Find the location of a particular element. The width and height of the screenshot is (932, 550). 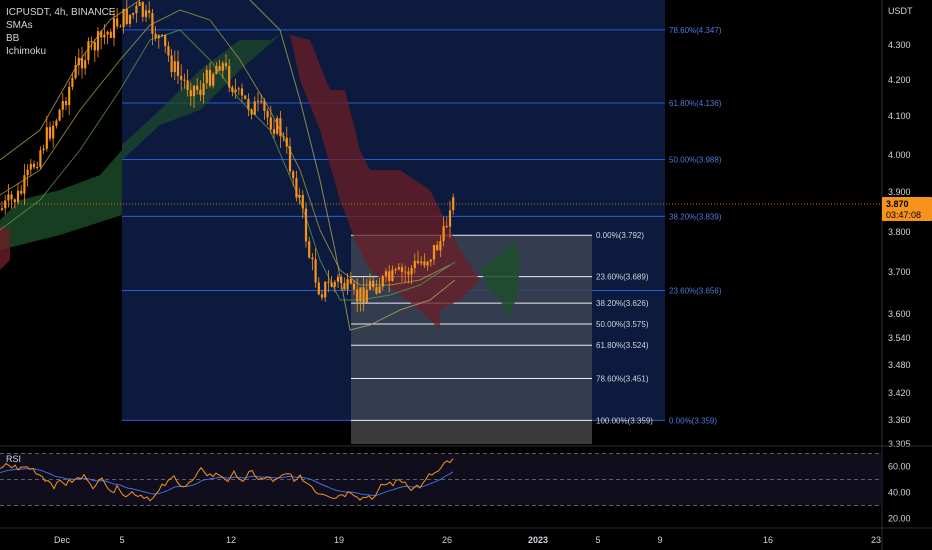

price-tick-label: 4.100 is located at coordinates (899, 116).